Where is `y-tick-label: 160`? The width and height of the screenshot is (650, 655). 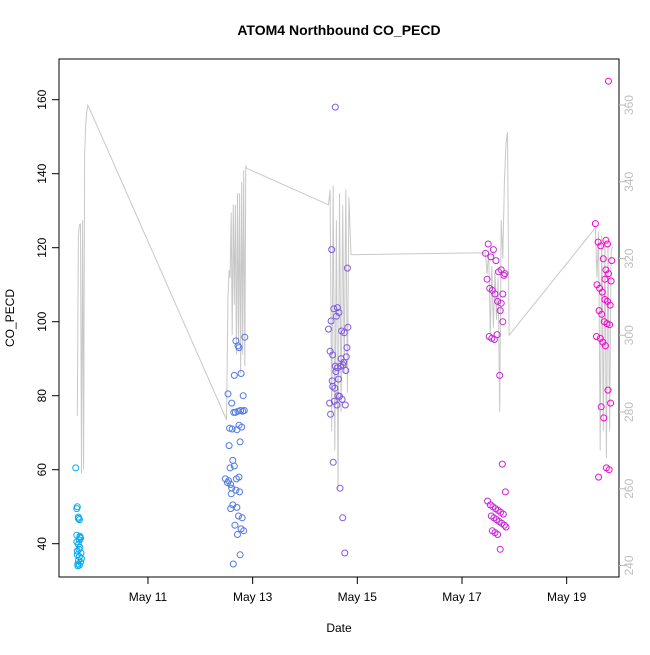 y-tick-label: 160 is located at coordinates (42, 99).